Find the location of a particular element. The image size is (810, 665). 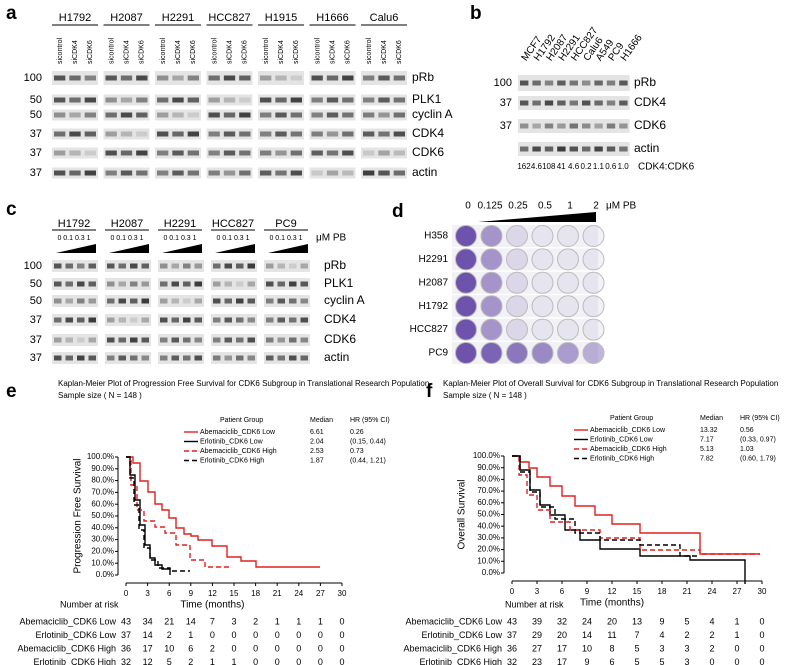

ratio: 162 is located at coordinates (524, 166).